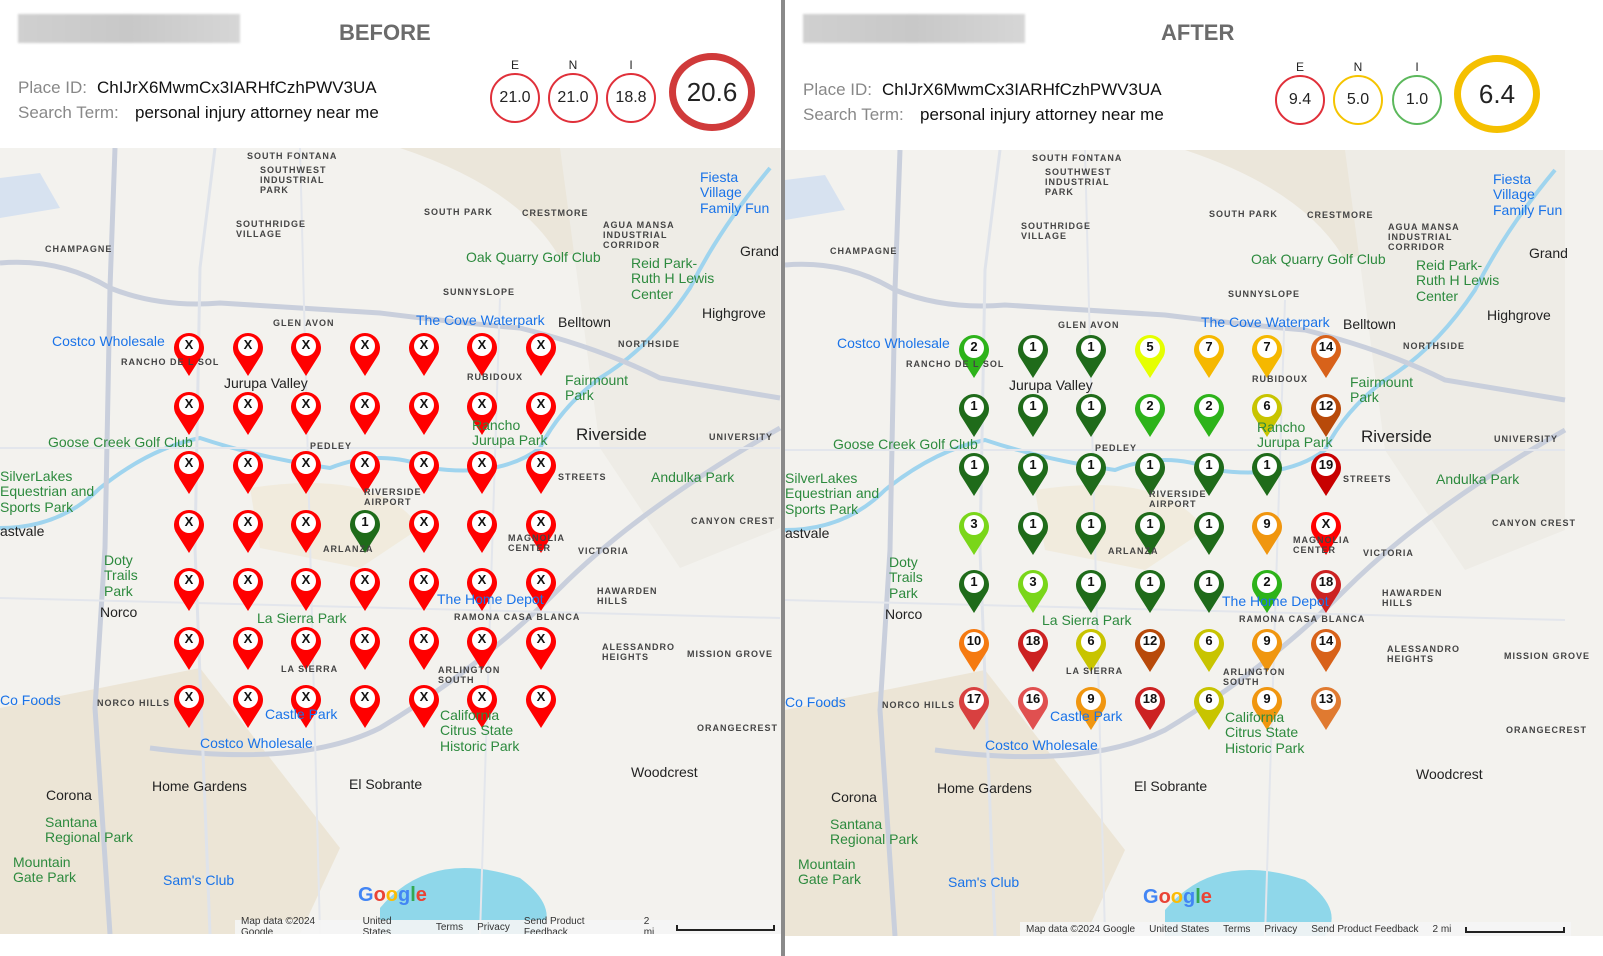  What do you see at coordinates (830, 872) in the screenshot?
I see `map-label: Mountain Gate Park` at bounding box center [830, 872].